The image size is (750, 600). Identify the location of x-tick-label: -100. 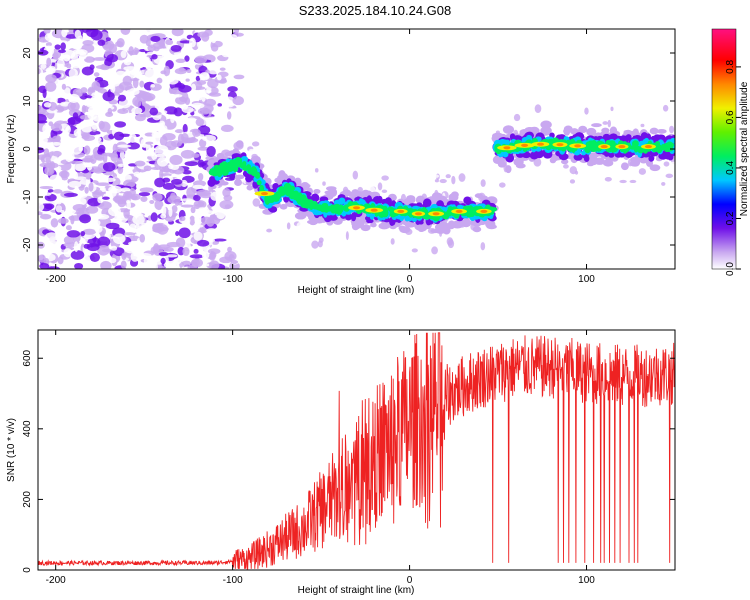
(233, 580).